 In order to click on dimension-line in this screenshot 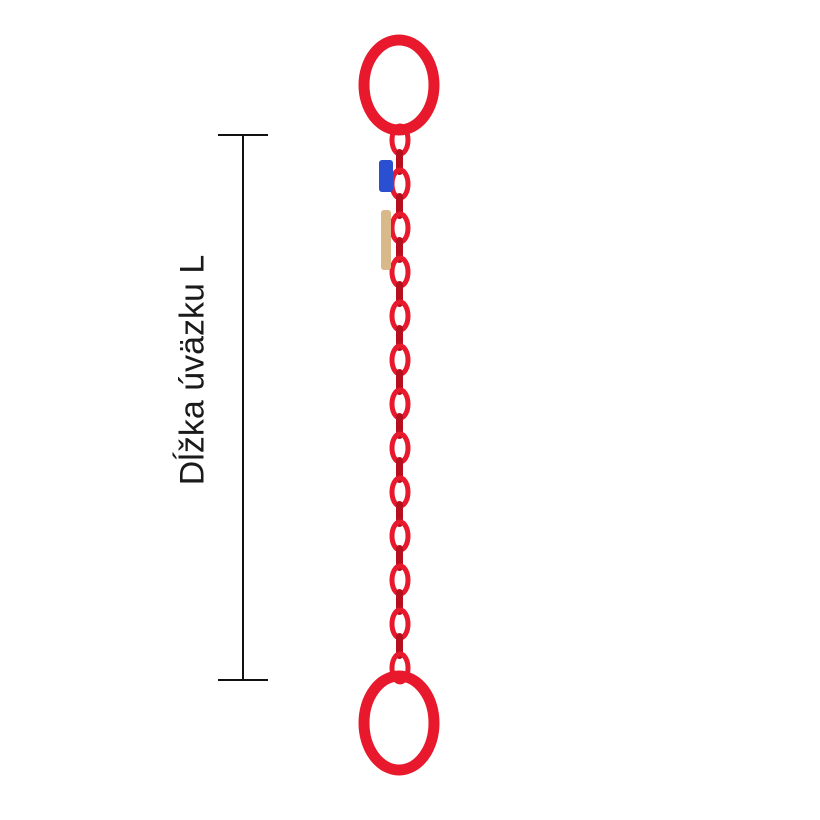, I will do `click(243, 407)`.